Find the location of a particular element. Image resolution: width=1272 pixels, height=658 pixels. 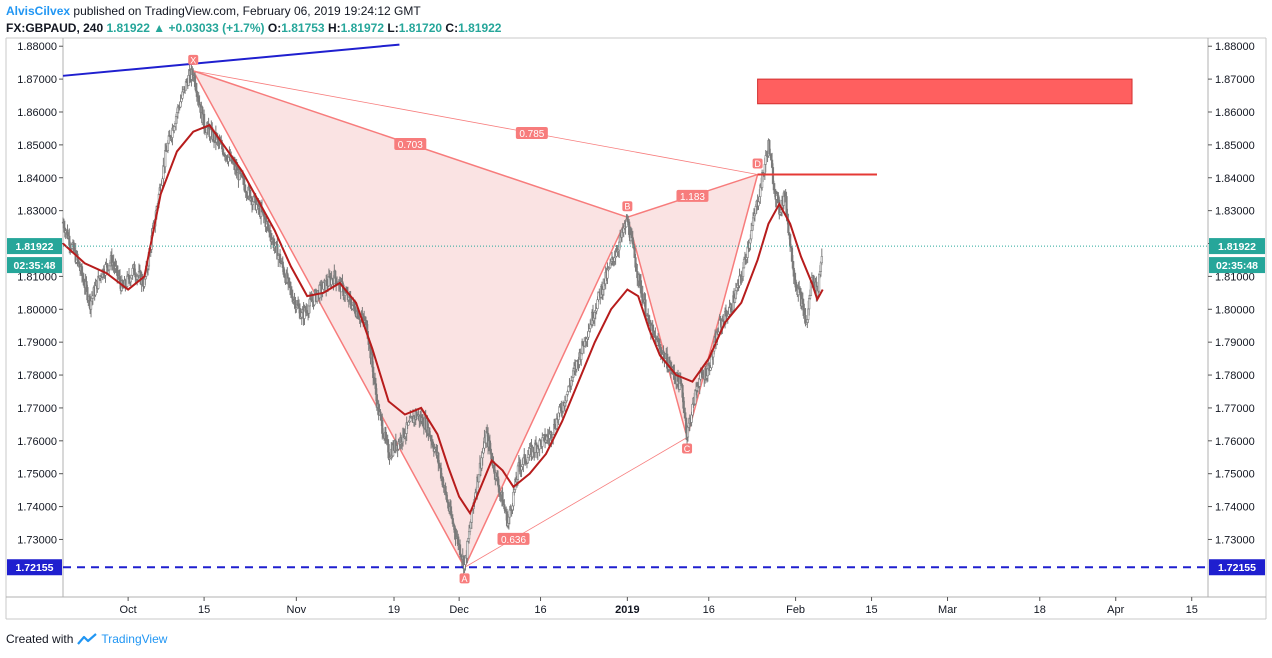

tradingview-logo-icon is located at coordinates (87, 639).